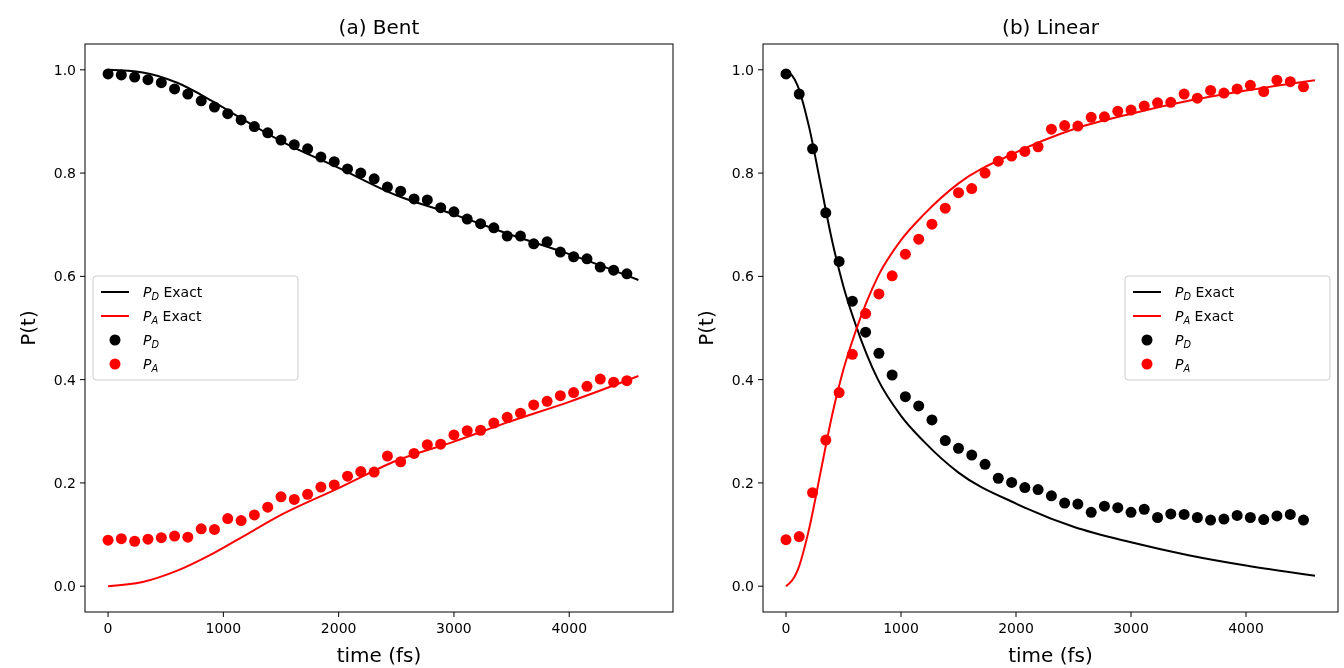 This screenshot has height=668, width=1344. Describe the element at coordinates (1051, 27) in the screenshot. I see `chart-title: (b) Linear` at that location.